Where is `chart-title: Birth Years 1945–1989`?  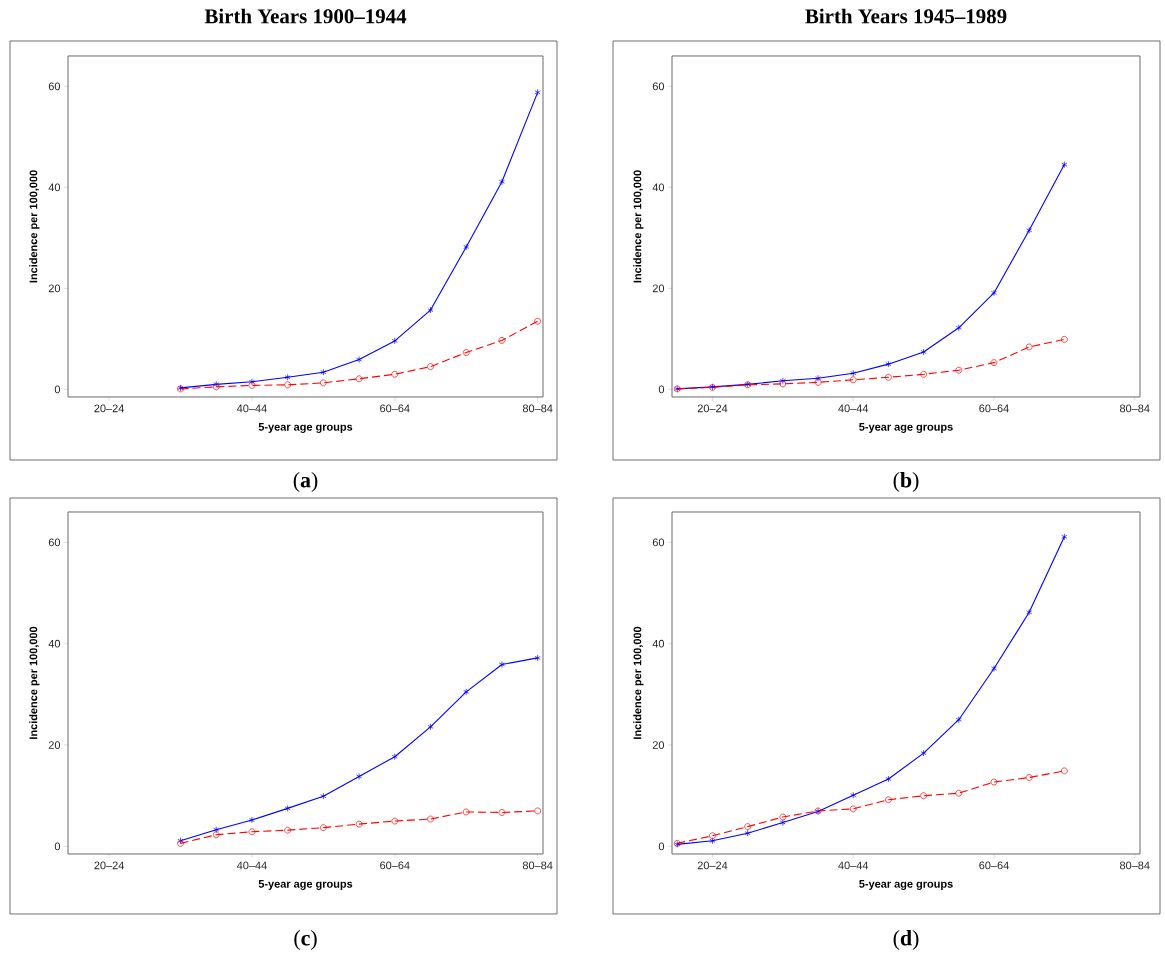 chart-title: Birth Years 1945–1989 is located at coordinates (906, 16).